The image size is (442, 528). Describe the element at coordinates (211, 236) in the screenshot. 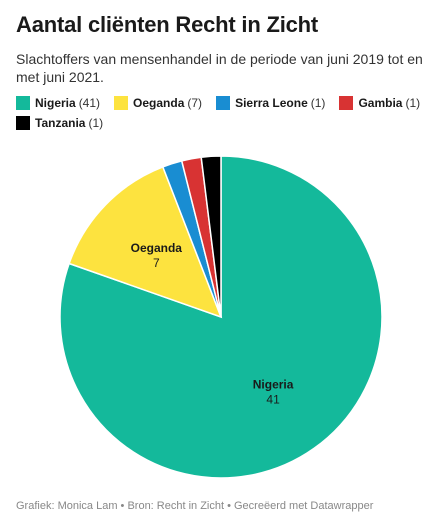

I see `pie-slice-tanzania` at that location.